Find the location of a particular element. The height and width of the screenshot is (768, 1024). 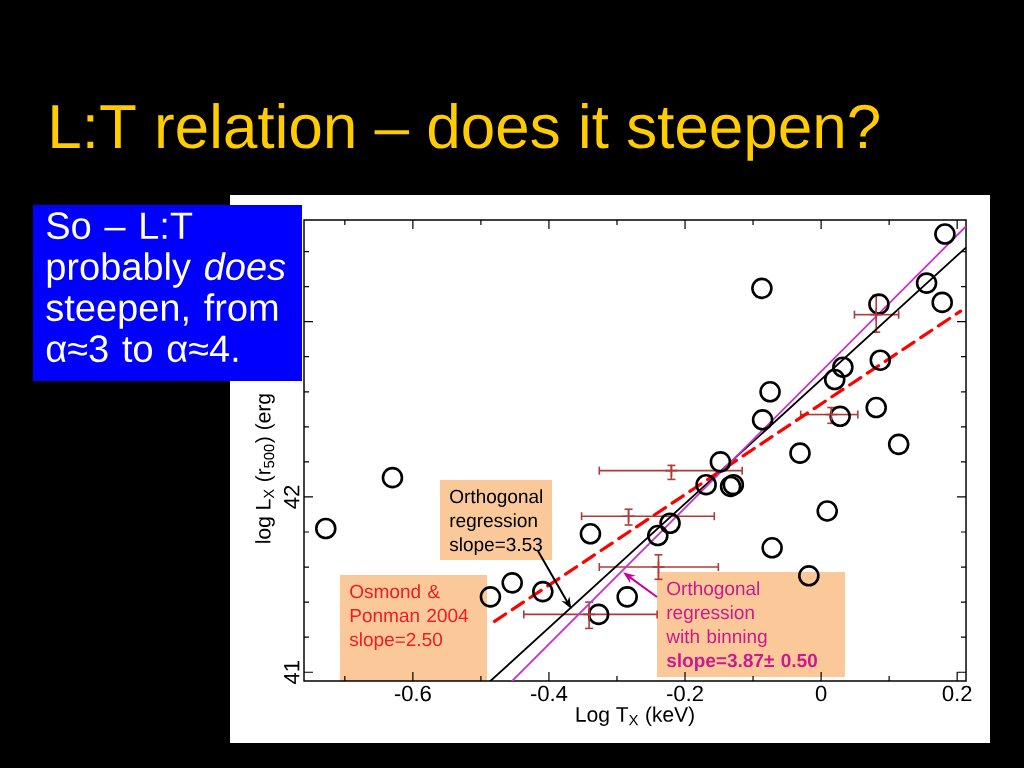

chart-title: L:T relation – does it steepen? is located at coordinates (465, 132).